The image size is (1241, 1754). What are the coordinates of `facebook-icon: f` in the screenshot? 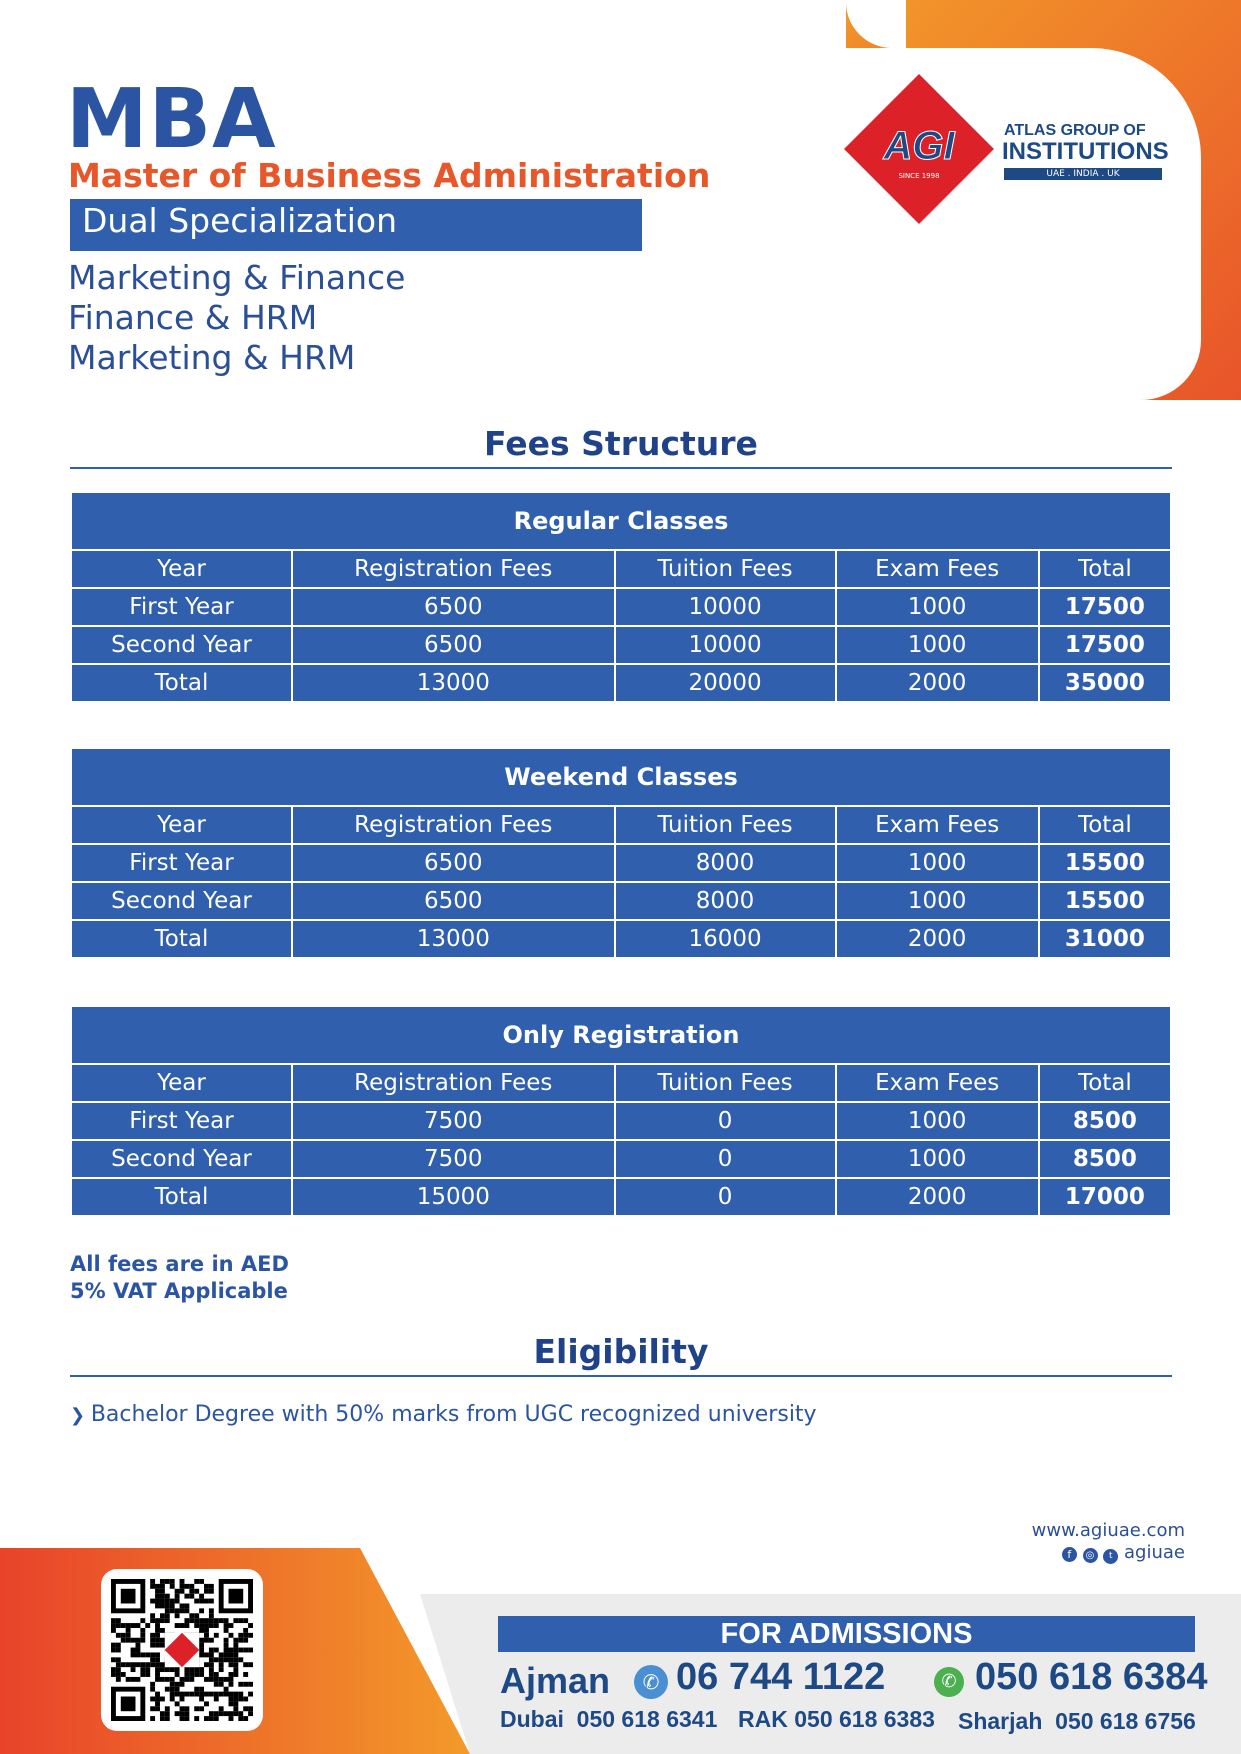 It's located at (1069, 1554).